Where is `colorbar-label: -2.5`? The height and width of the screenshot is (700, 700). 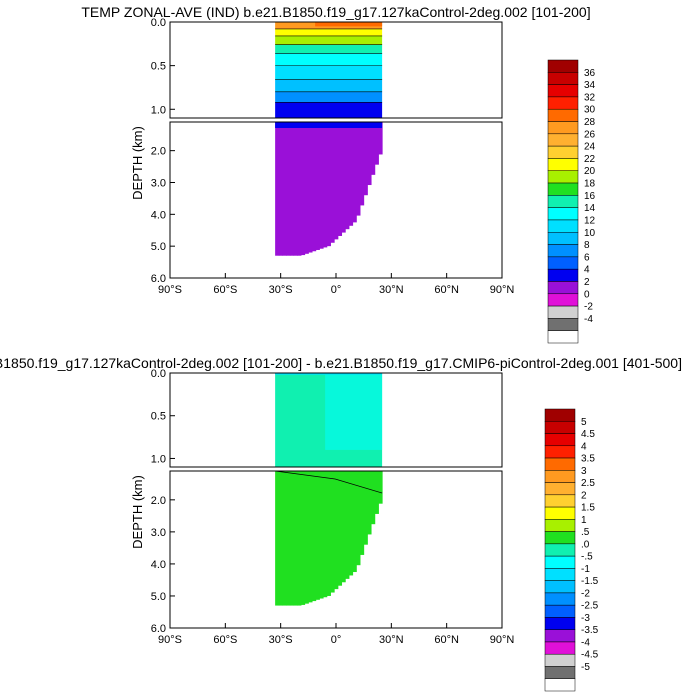
colorbar-label: -2.5 is located at coordinates (590, 606).